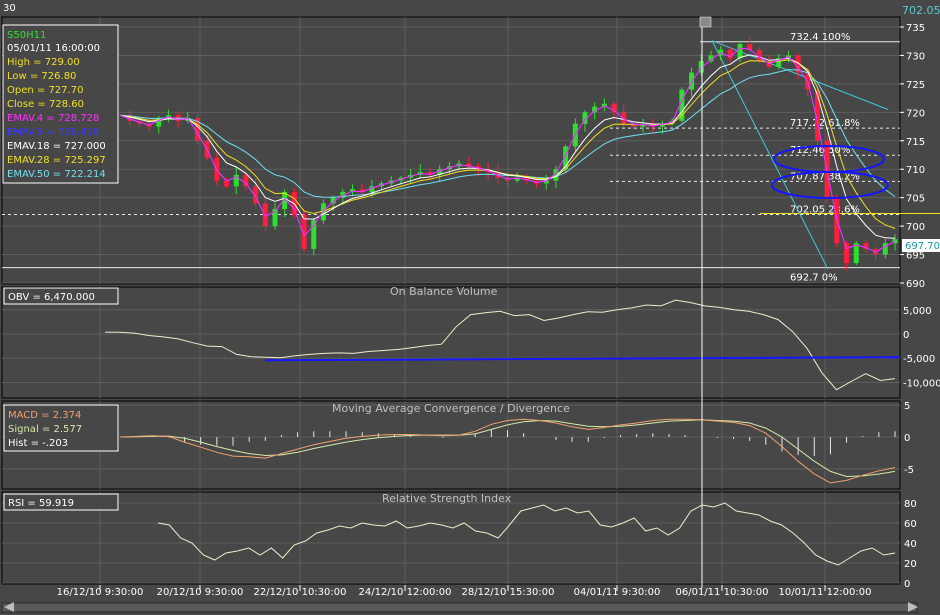 The width and height of the screenshot is (940, 615). I want to click on info-close: Close = 728.60, so click(45, 104).